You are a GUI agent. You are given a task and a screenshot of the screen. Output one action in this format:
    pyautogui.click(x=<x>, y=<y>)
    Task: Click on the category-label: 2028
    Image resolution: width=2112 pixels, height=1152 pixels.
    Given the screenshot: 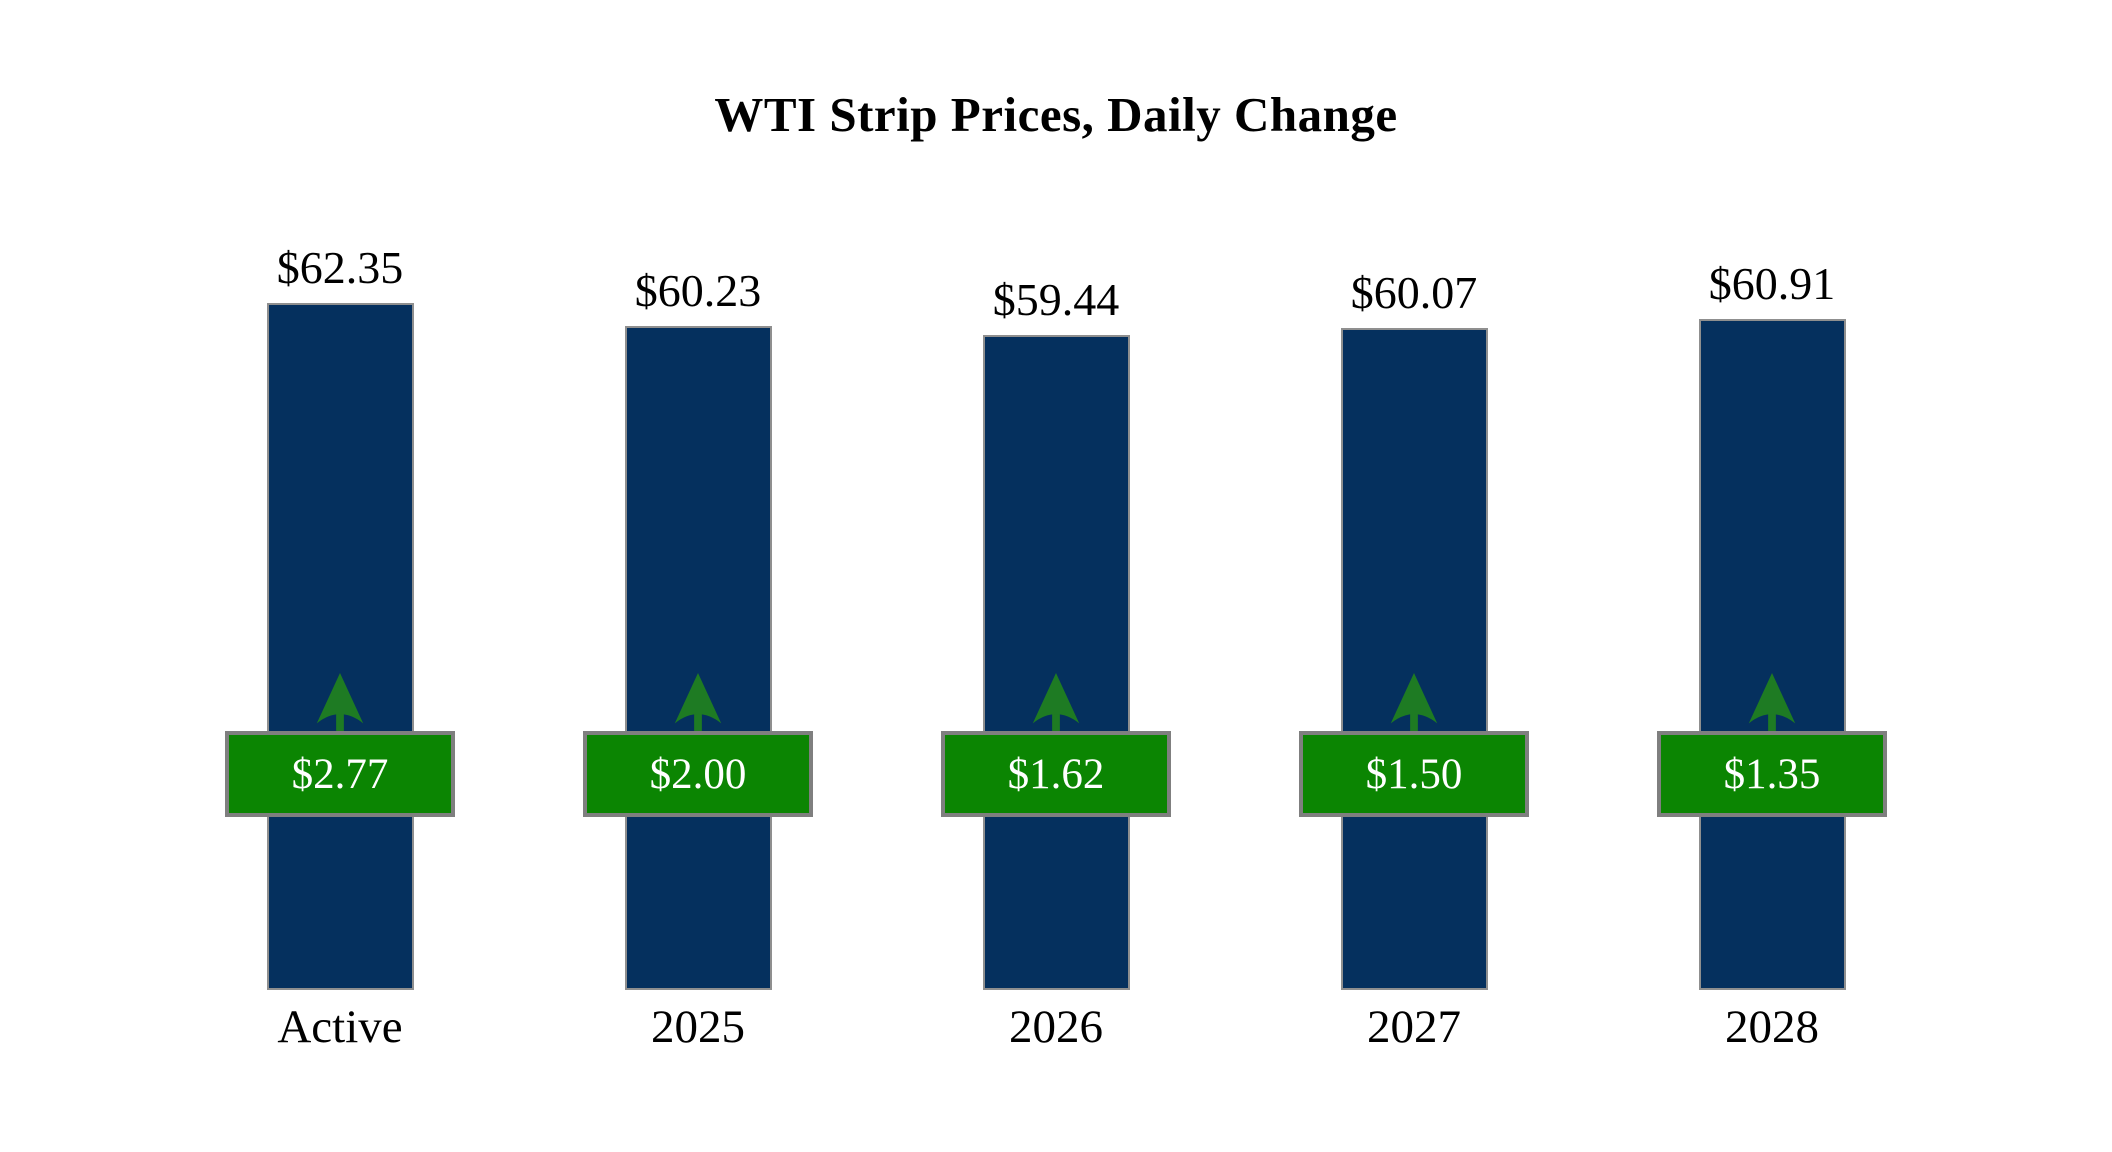 What is the action you would take?
    pyautogui.click(x=1772, y=1027)
    